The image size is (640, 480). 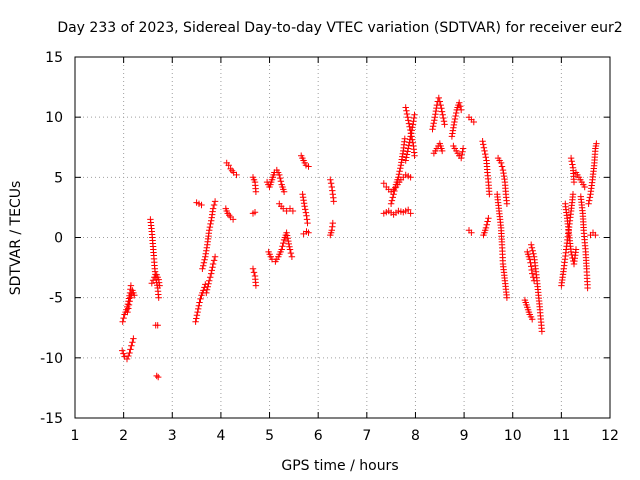 What do you see at coordinates (269, 436) in the screenshot?
I see `x-tick-label: 5` at bounding box center [269, 436].